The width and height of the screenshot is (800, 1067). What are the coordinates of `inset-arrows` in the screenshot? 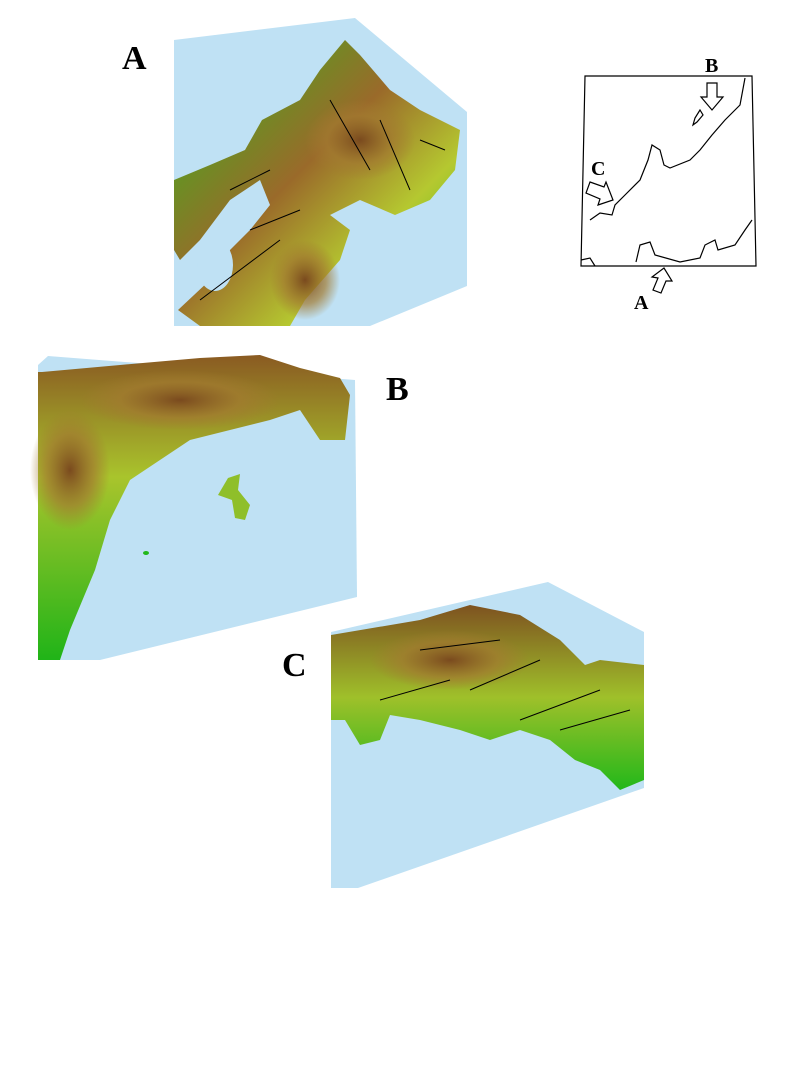 It's located at (655, 188).